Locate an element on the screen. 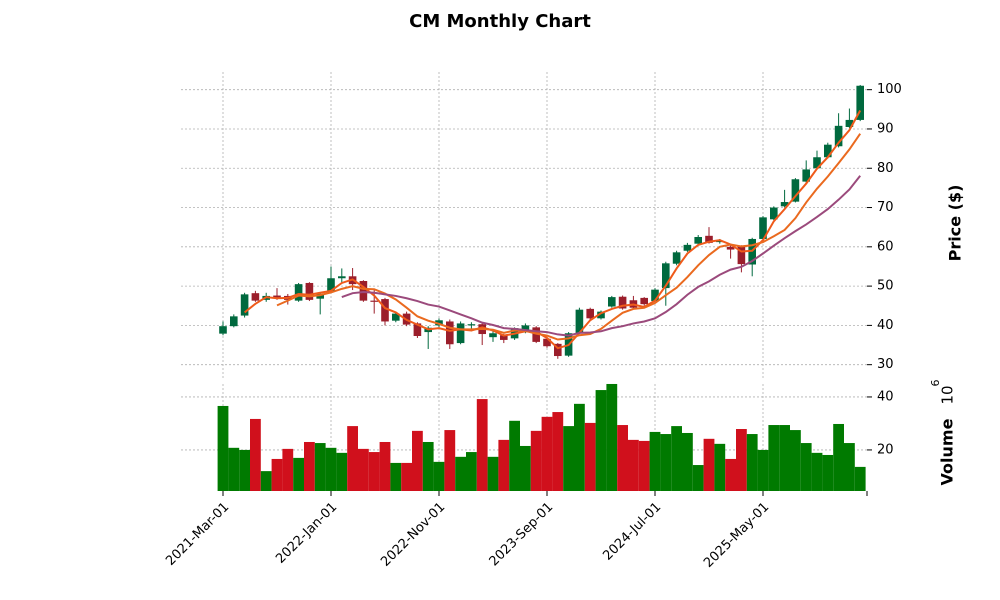 Image resolution: width=1000 pixels, height=600 pixels. volume-scale-exponent: 6 is located at coordinates (935, 383).